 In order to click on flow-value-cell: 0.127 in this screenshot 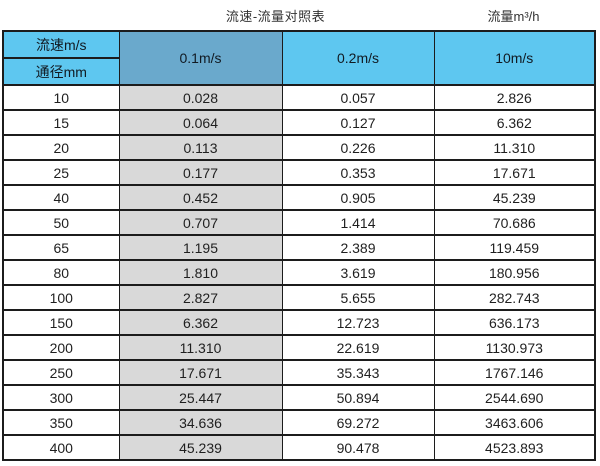, I will do `click(358, 122)`.